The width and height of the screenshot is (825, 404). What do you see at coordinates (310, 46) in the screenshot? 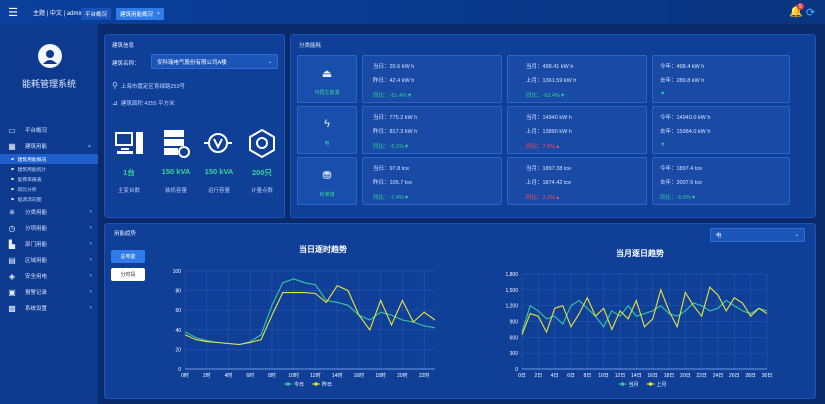
I see `panel-title: 分类能耗` at bounding box center [310, 46].